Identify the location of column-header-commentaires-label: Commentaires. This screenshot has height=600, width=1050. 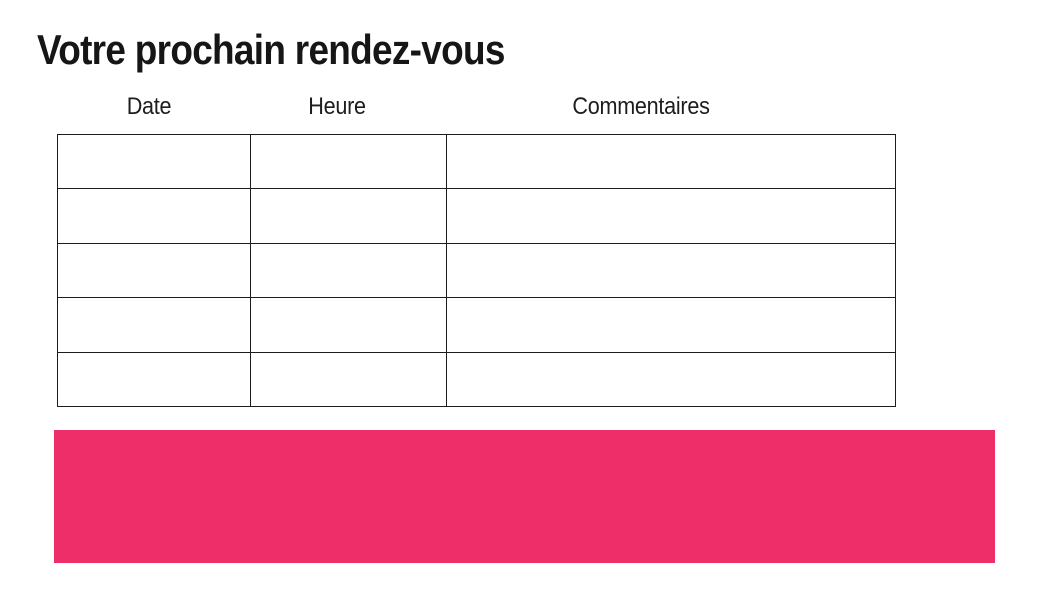
(641, 106).